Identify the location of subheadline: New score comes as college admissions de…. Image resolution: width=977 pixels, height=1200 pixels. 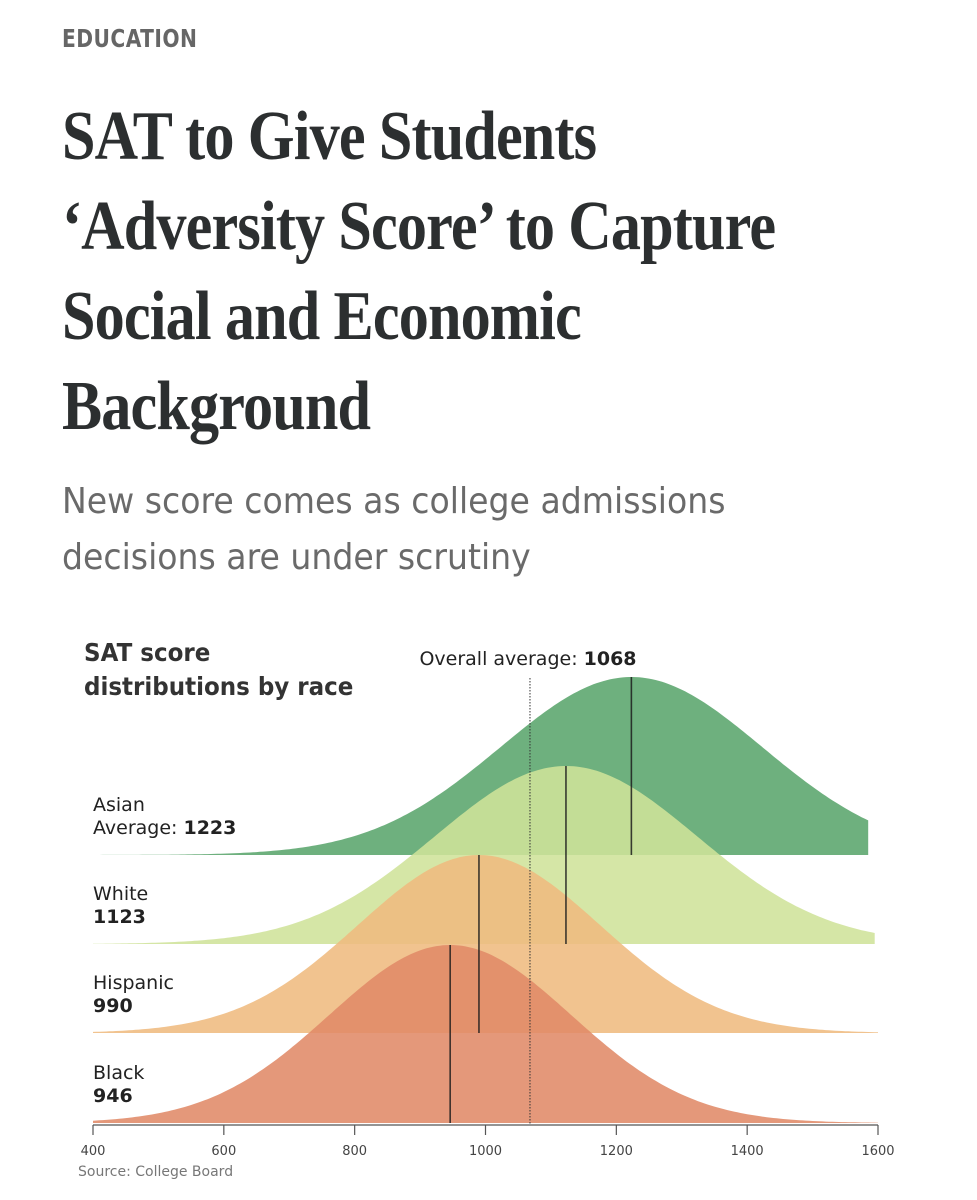
(502, 530).